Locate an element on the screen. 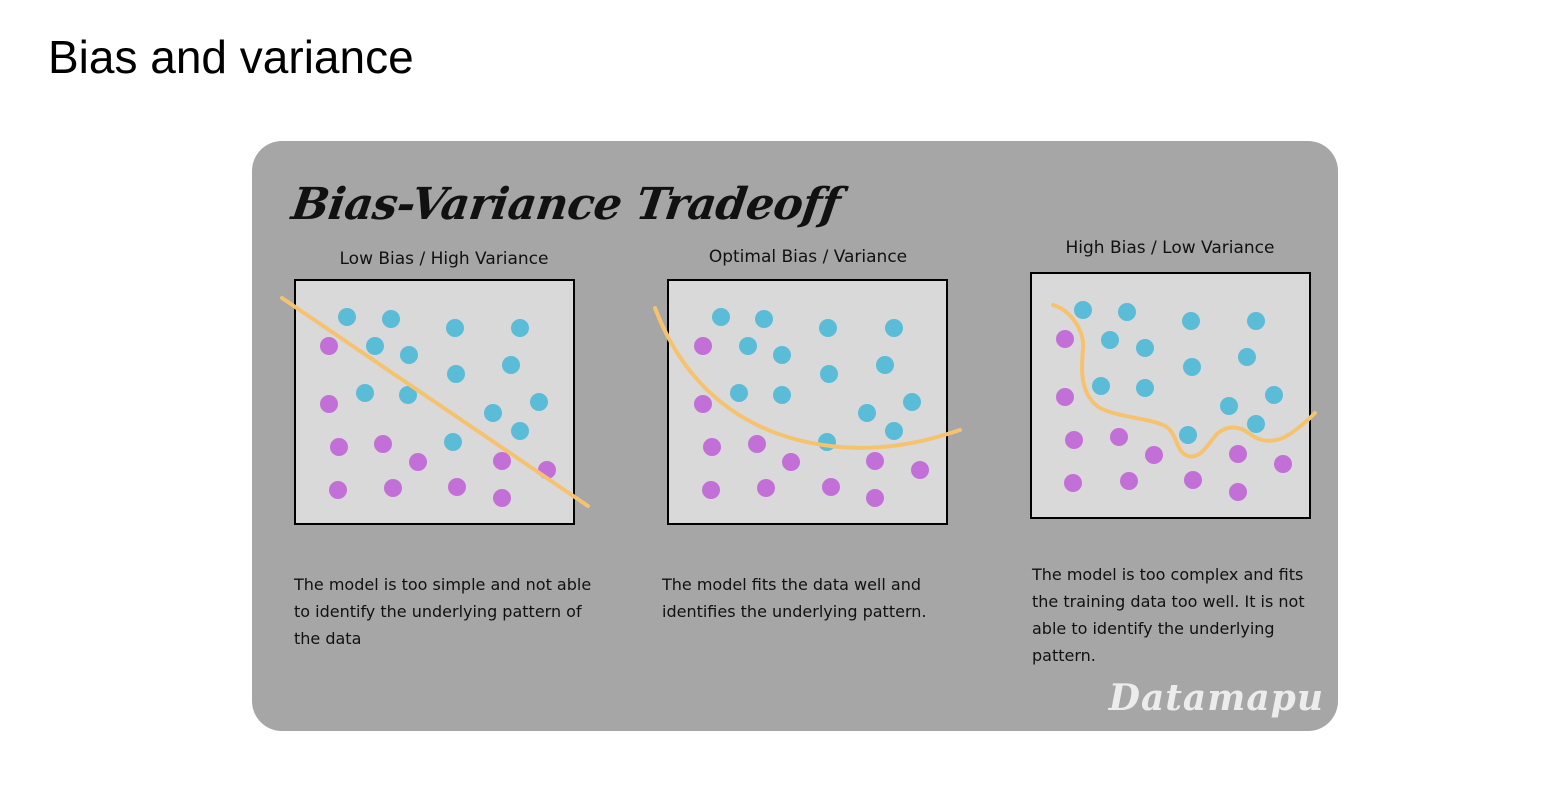 This screenshot has width=1554, height=808. panel-label-high-bias: High Bias / Low Variance is located at coordinates (1170, 248).